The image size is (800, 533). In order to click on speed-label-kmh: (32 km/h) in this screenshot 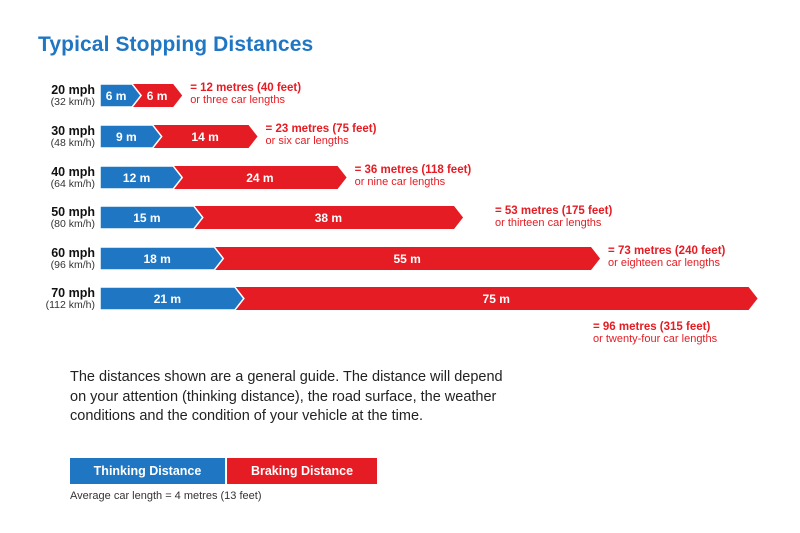, I will do `click(73, 102)`.